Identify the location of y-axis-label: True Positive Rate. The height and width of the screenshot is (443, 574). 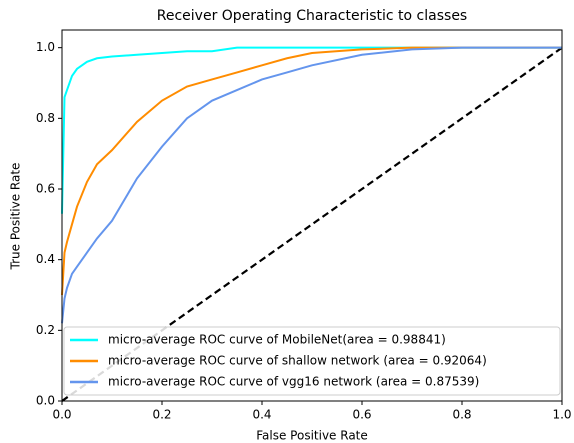
(16, 217).